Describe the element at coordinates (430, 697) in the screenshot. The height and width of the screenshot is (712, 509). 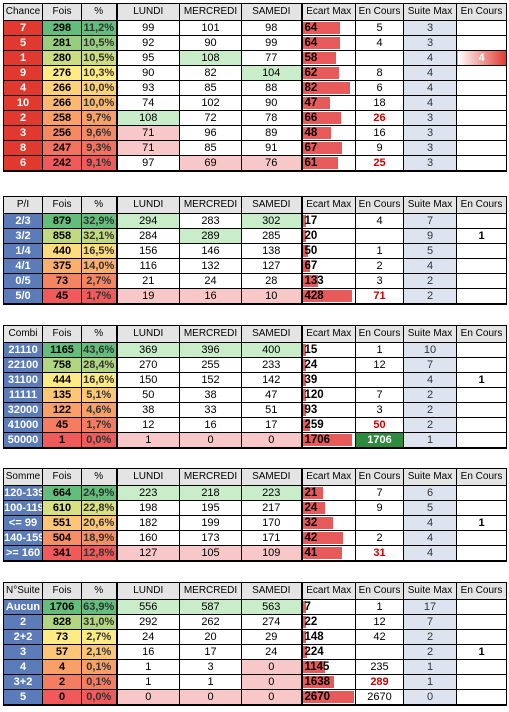
I see `suite-max-value: 0` at that location.